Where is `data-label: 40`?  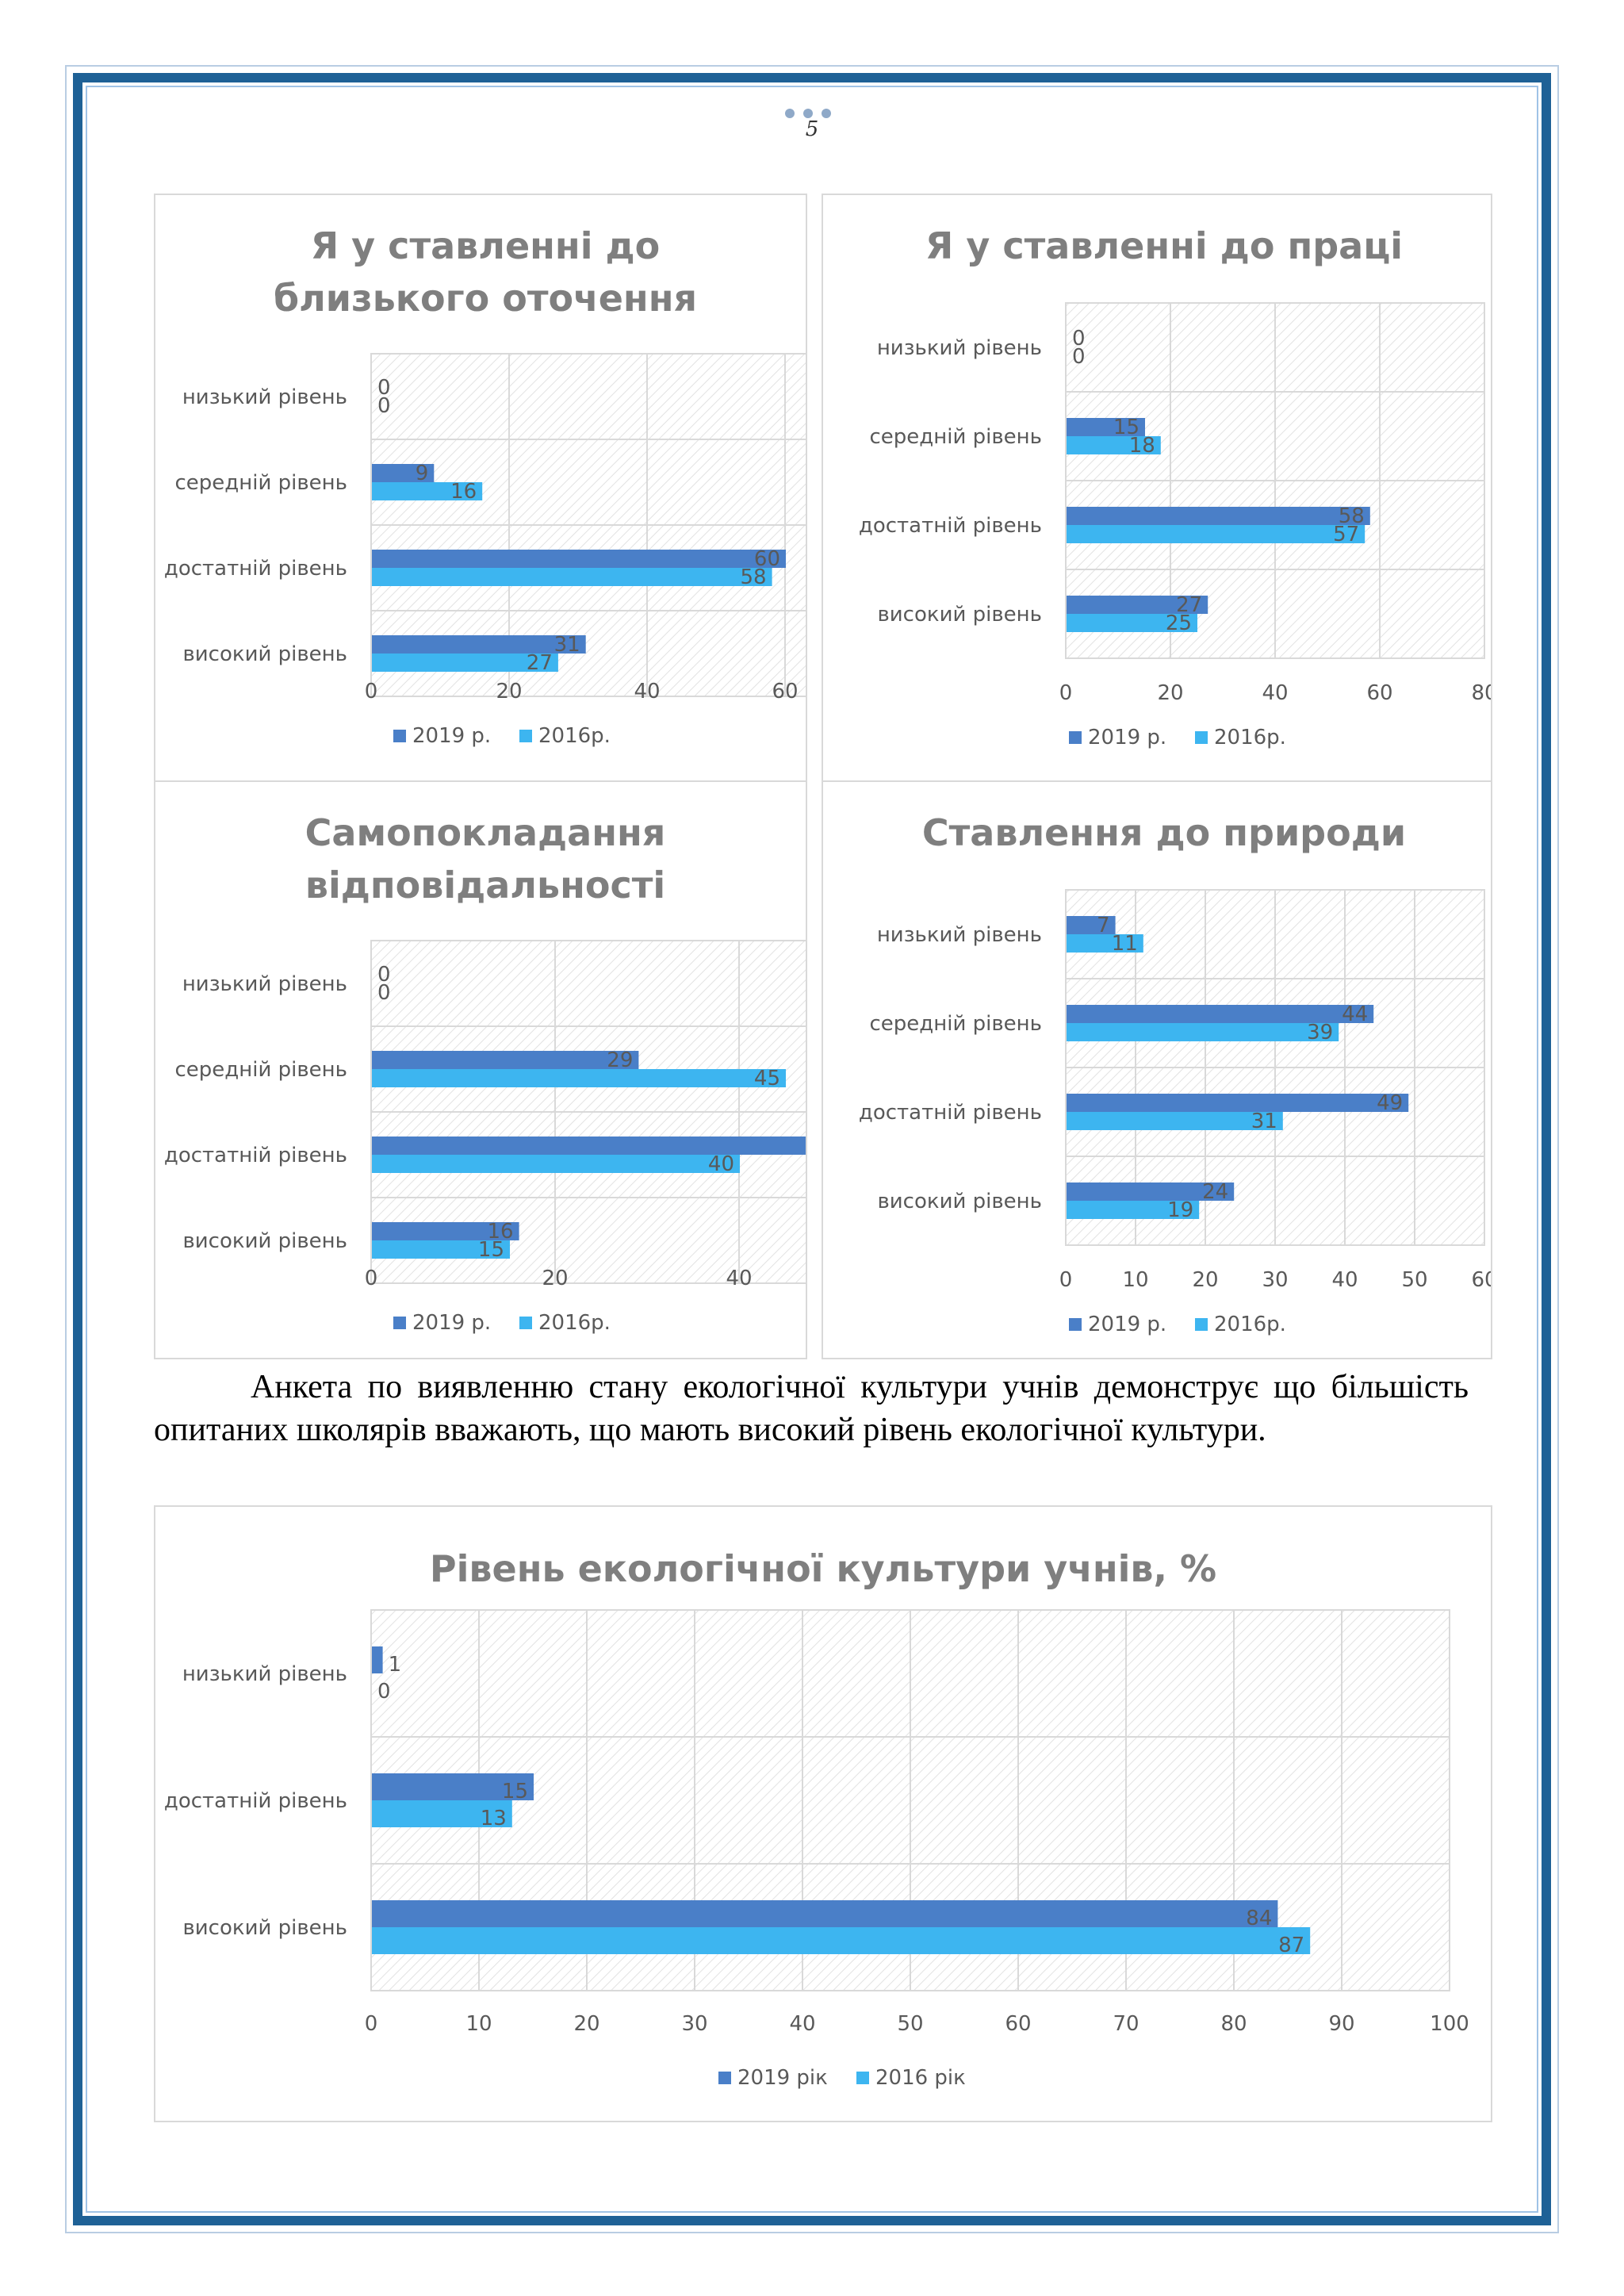
data-label: 40 is located at coordinates (721, 1164).